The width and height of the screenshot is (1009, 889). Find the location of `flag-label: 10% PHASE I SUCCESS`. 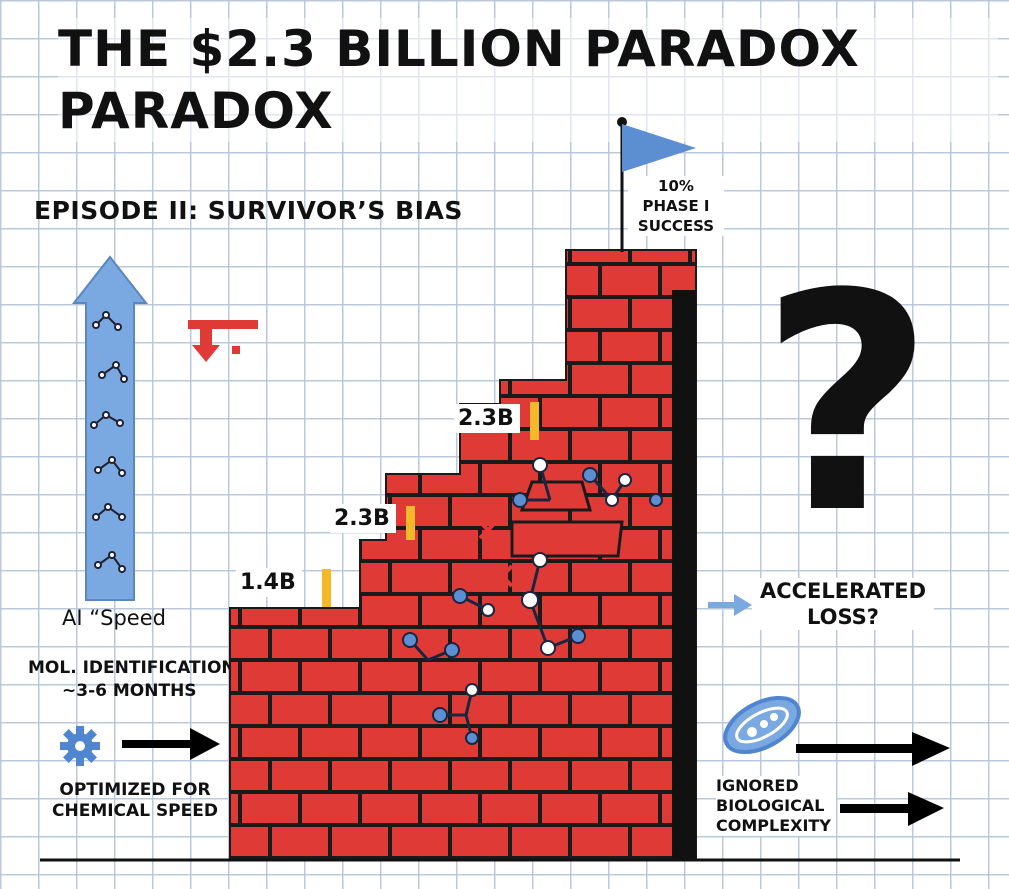

flag-label: 10% PHASE I SUCCESS is located at coordinates (676, 206).